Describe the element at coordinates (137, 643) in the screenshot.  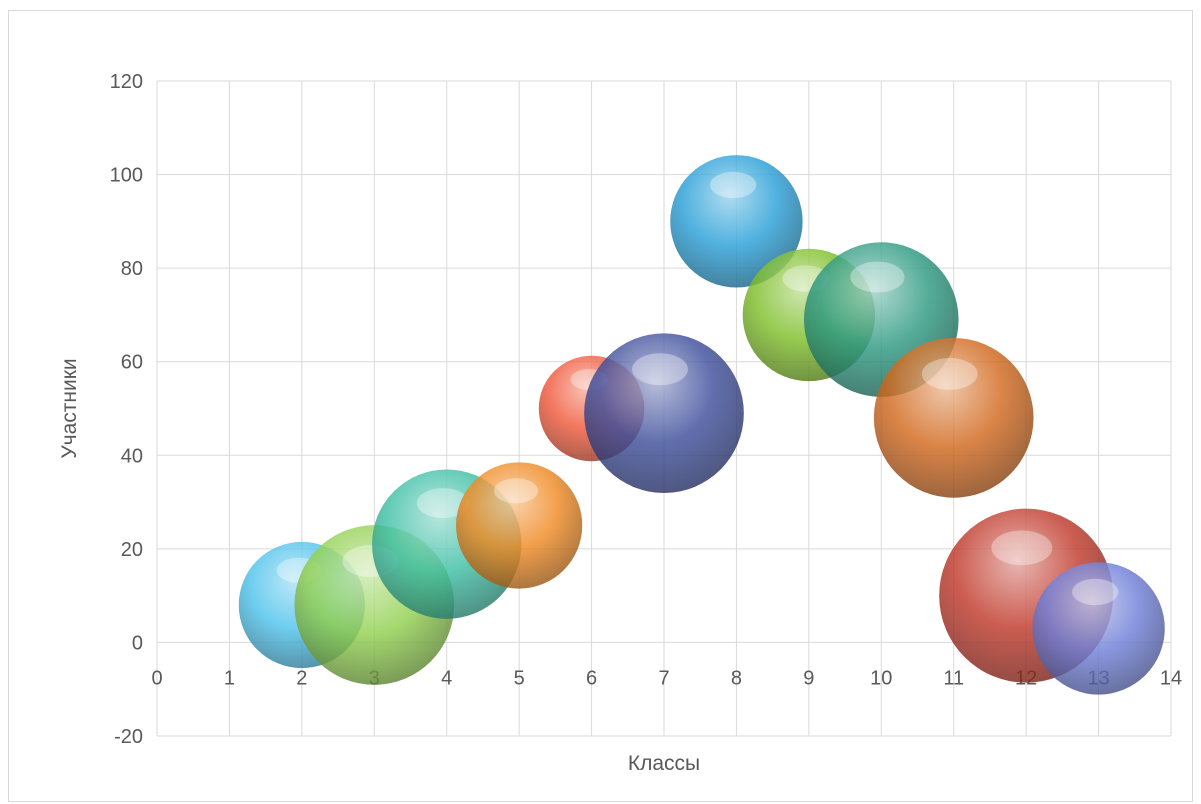
I see `y-tick-label: 0` at that location.